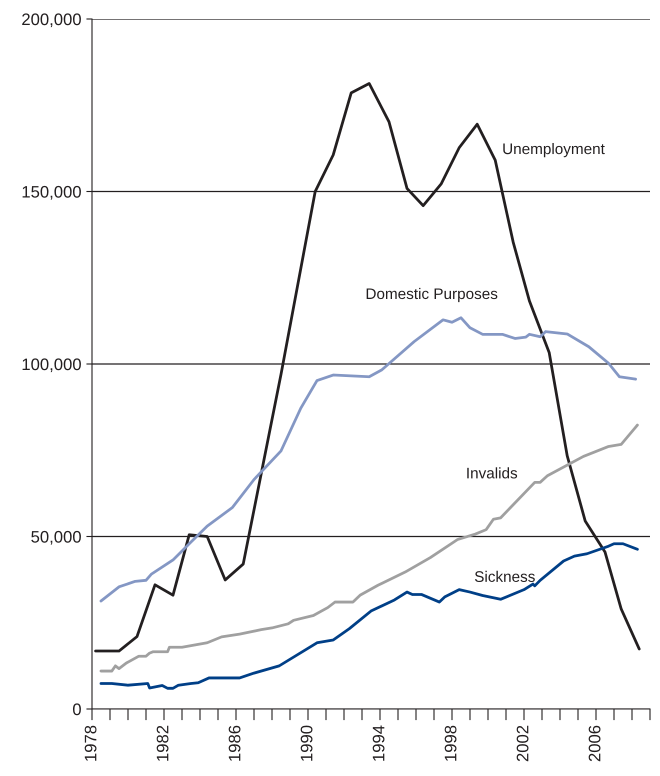 The image size is (660, 776). What do you see at coordinates (504, 576) in the screenshot?
I see `series-label: Sickness` at bounding box center [504, 576].